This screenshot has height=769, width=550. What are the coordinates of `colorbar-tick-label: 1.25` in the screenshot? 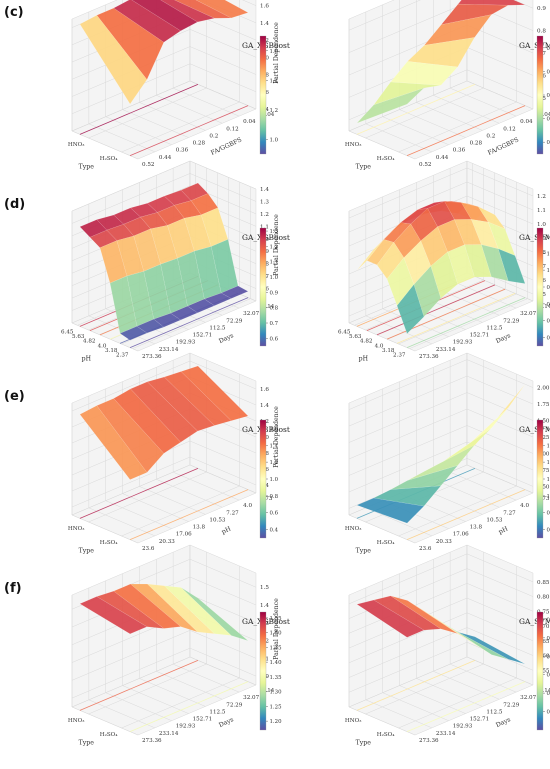 It's located at (276, 707).